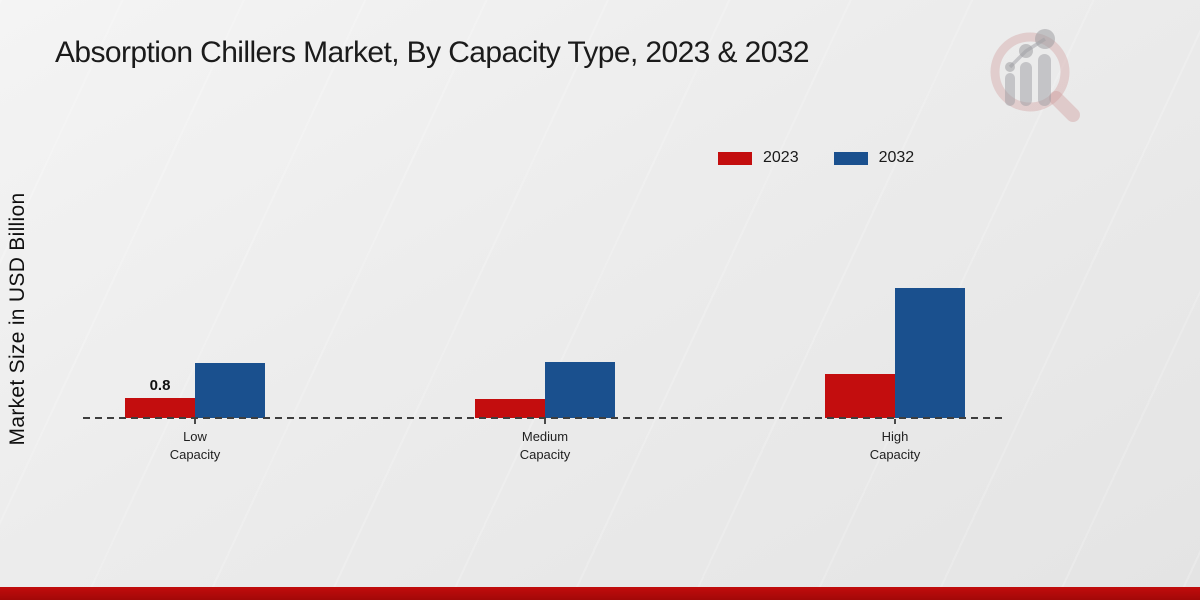  I want to click on legend: 2023 2032, so click(816, 158).